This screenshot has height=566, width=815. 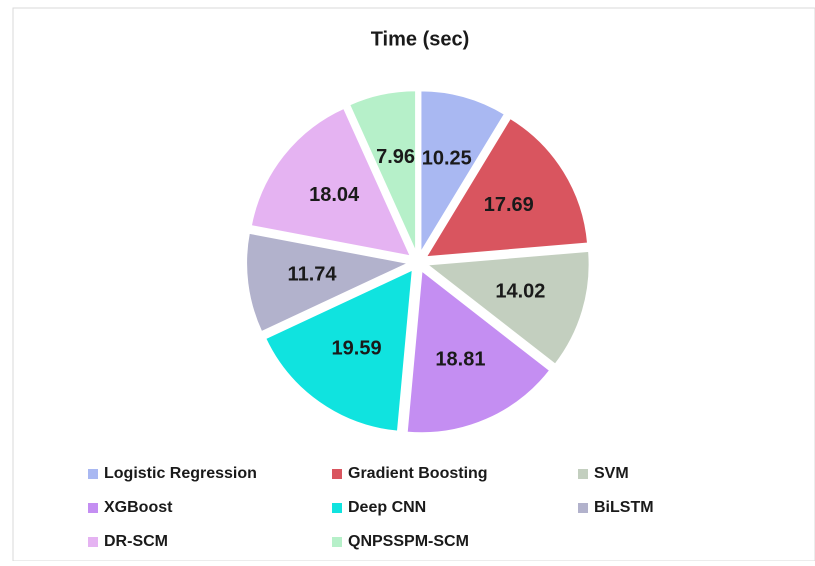 I want to click on legend-label: Logistic Regression, so click(x=180, y=473).